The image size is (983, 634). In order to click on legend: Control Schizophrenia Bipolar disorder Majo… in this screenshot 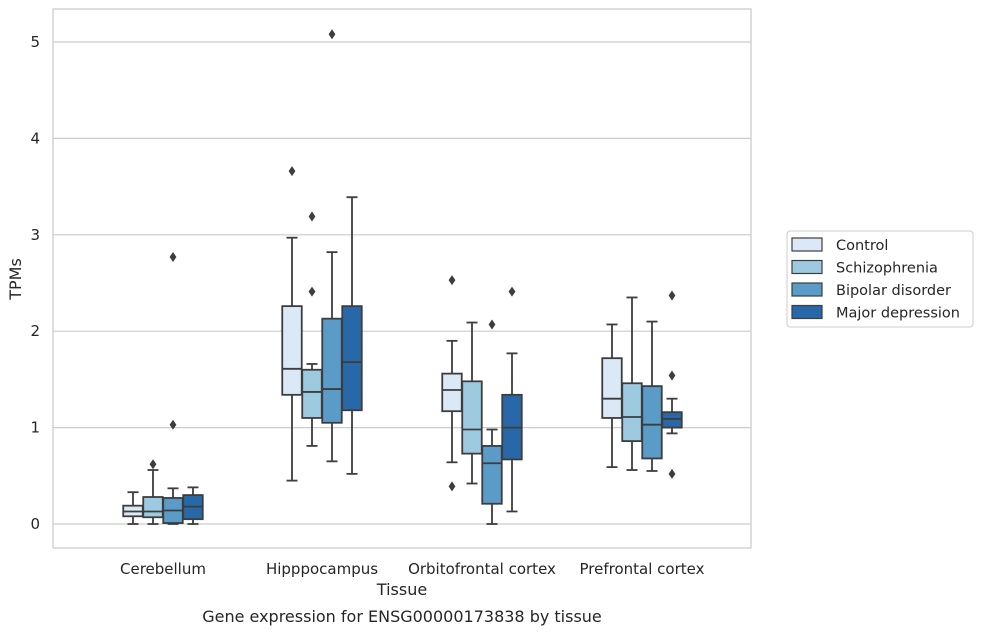, I will do `click(880, 279)`.